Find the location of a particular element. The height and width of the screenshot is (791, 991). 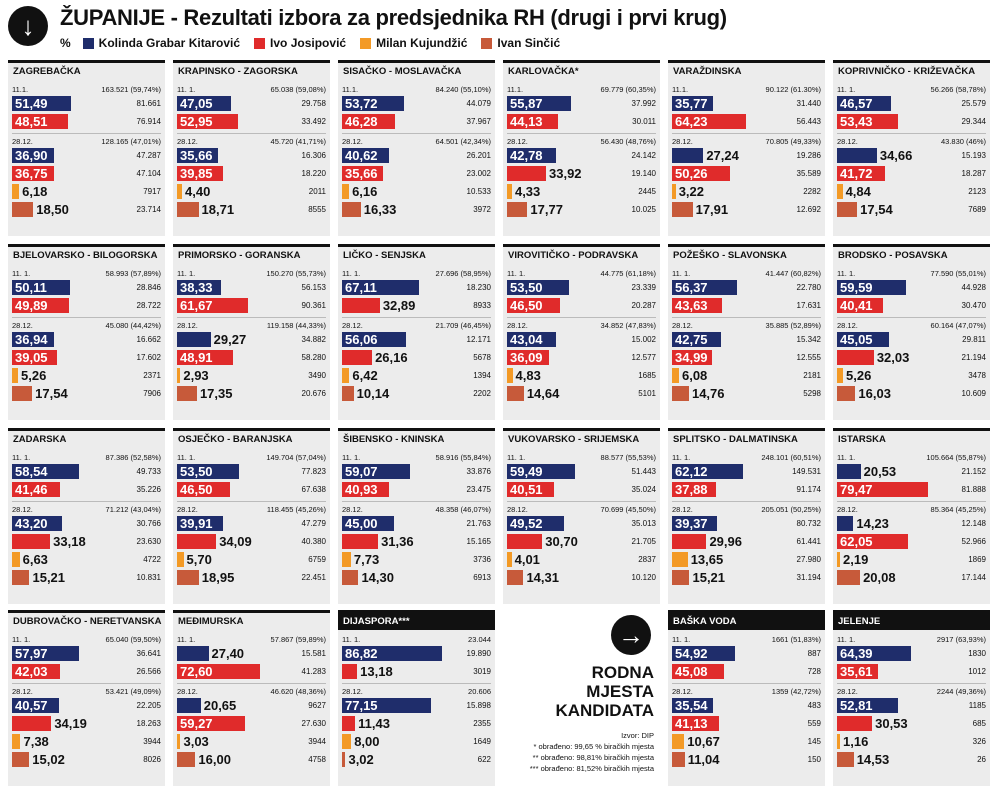

bar-votes-label: 728 is located at coordinates (814, 671).